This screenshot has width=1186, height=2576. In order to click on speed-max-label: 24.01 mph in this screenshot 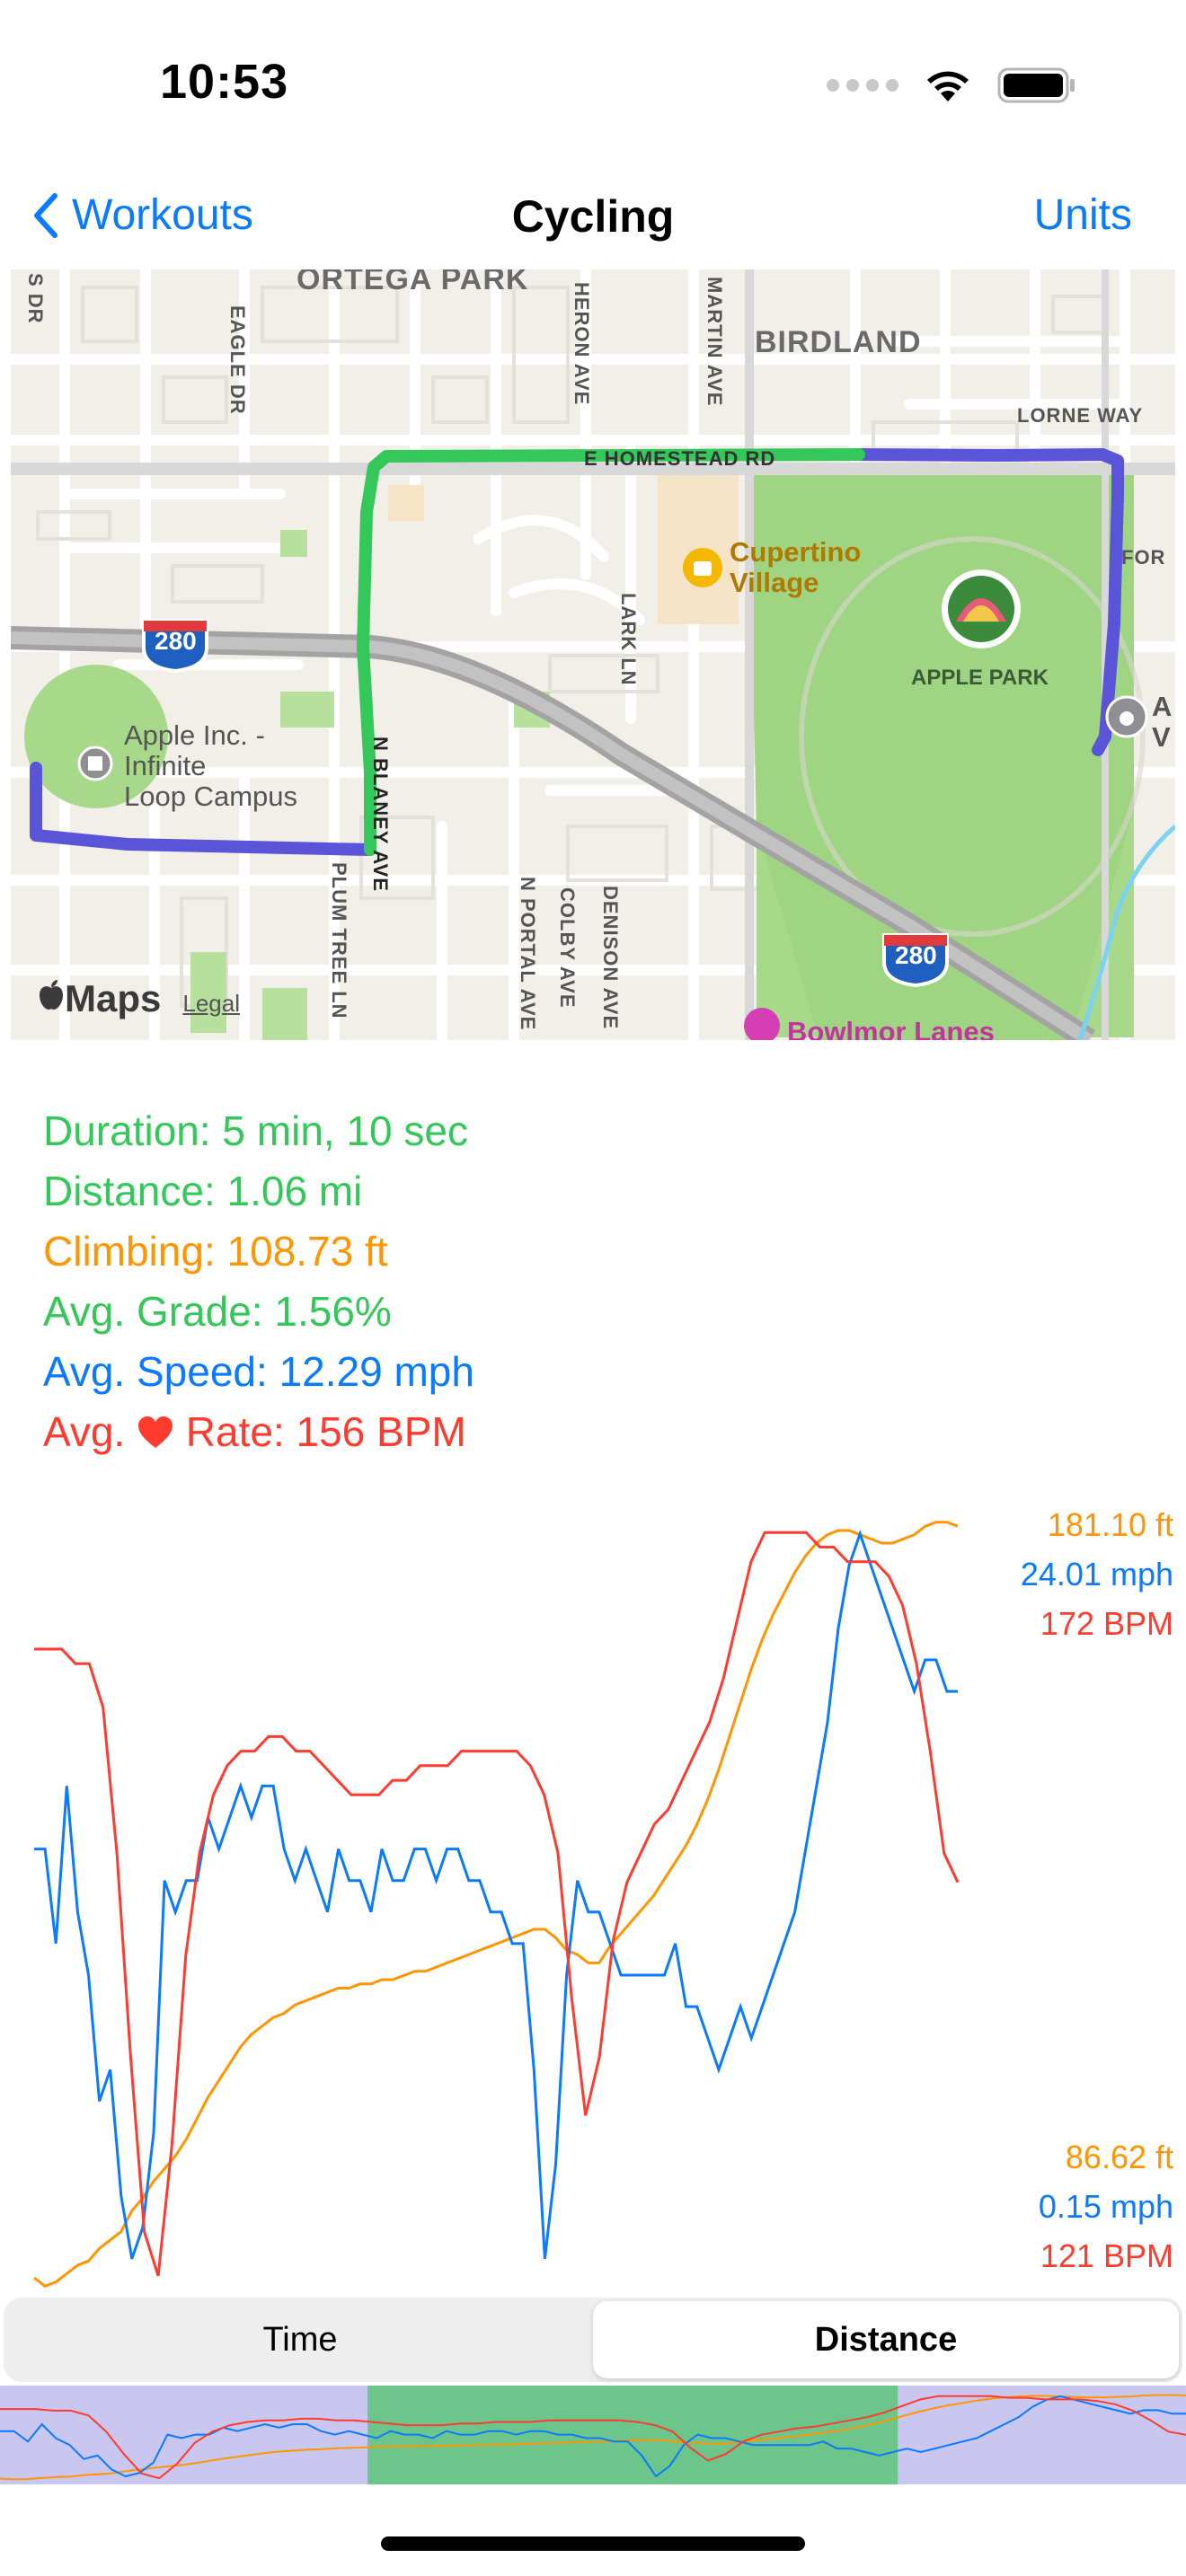, I will do `click(1096, 1574)`.